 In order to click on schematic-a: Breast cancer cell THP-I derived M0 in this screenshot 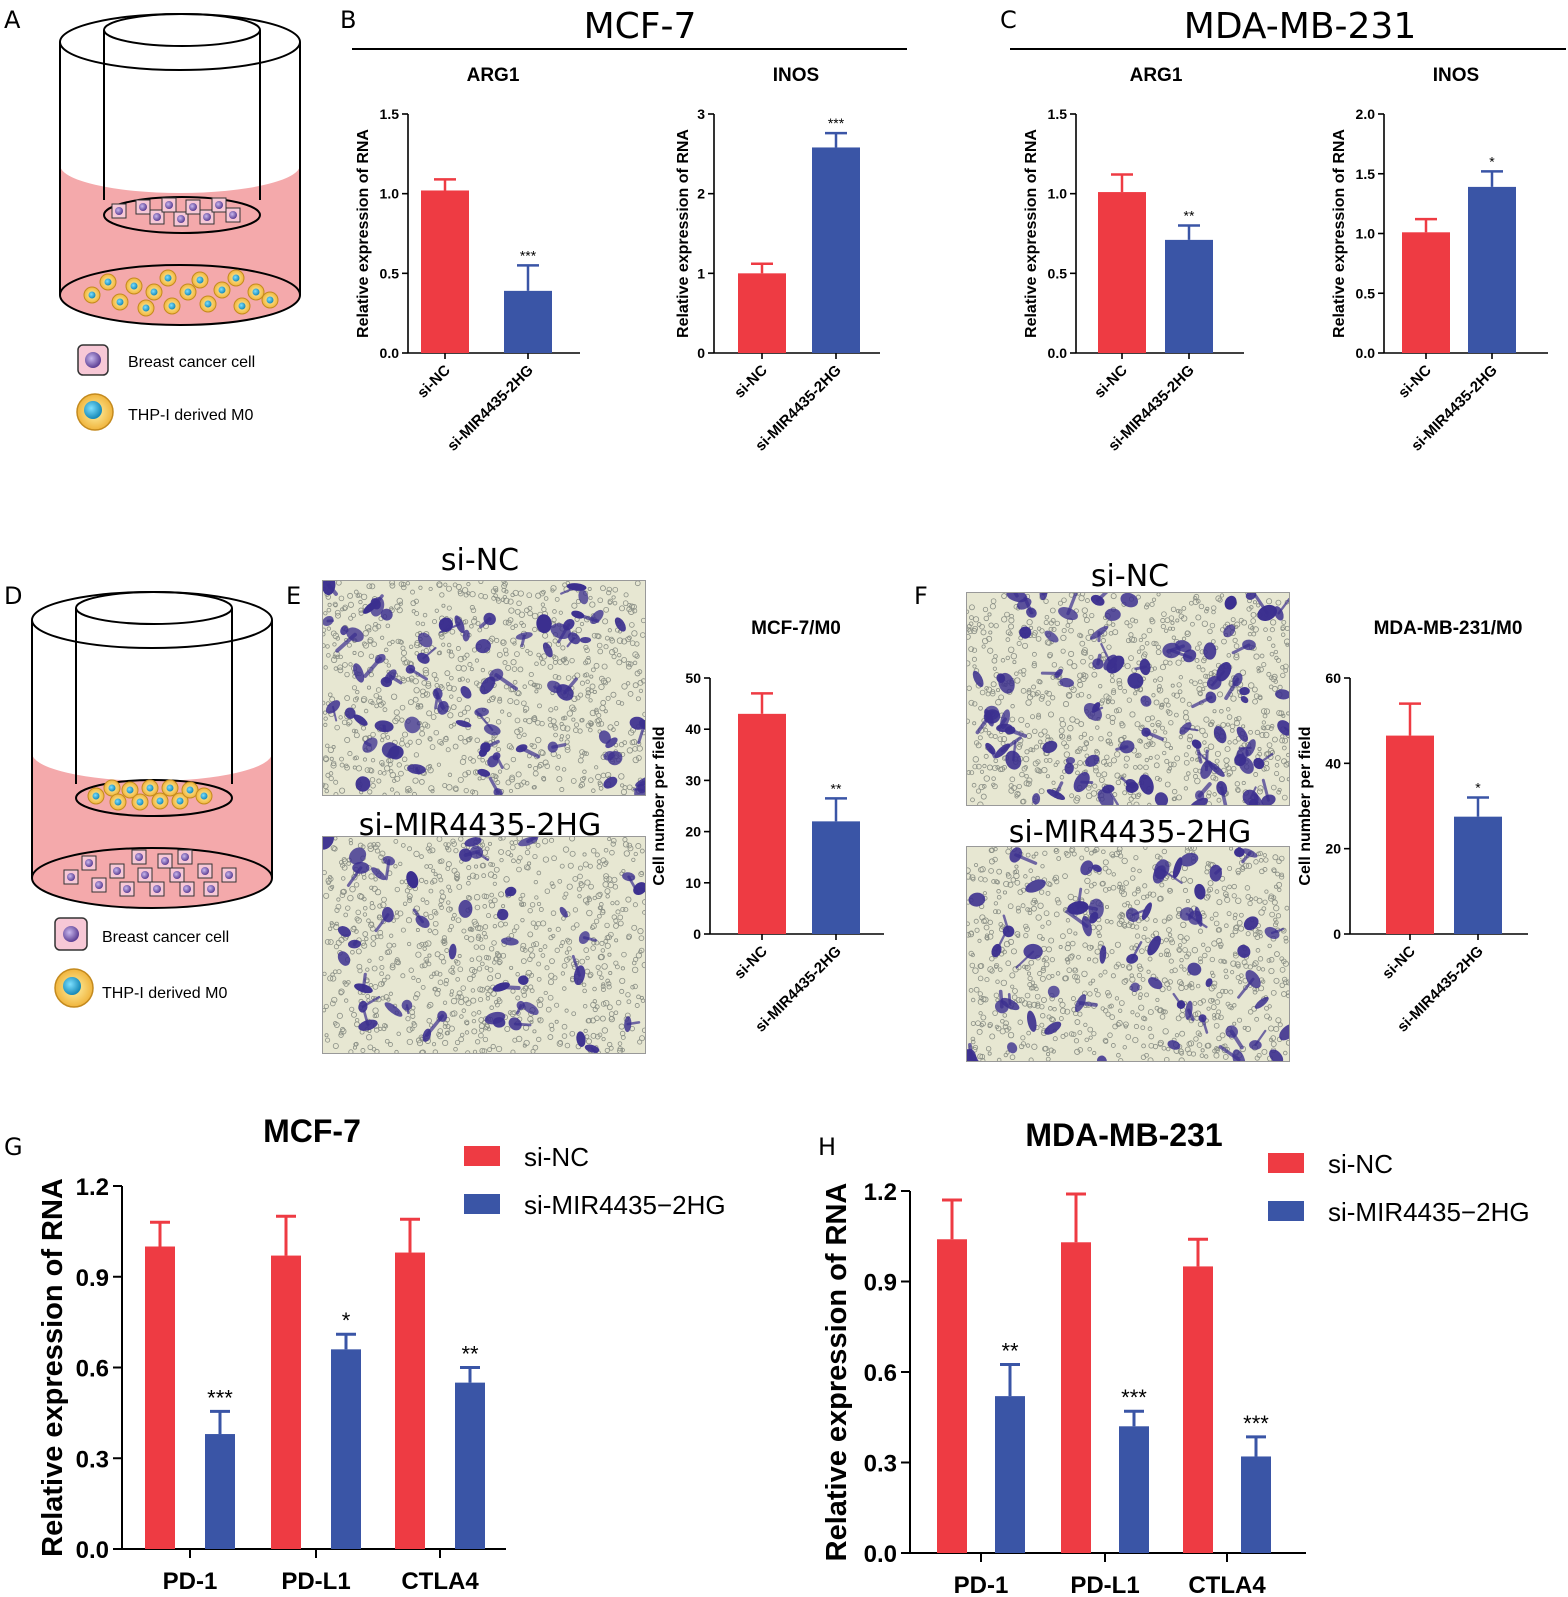, I will do `click(180, 222)`.